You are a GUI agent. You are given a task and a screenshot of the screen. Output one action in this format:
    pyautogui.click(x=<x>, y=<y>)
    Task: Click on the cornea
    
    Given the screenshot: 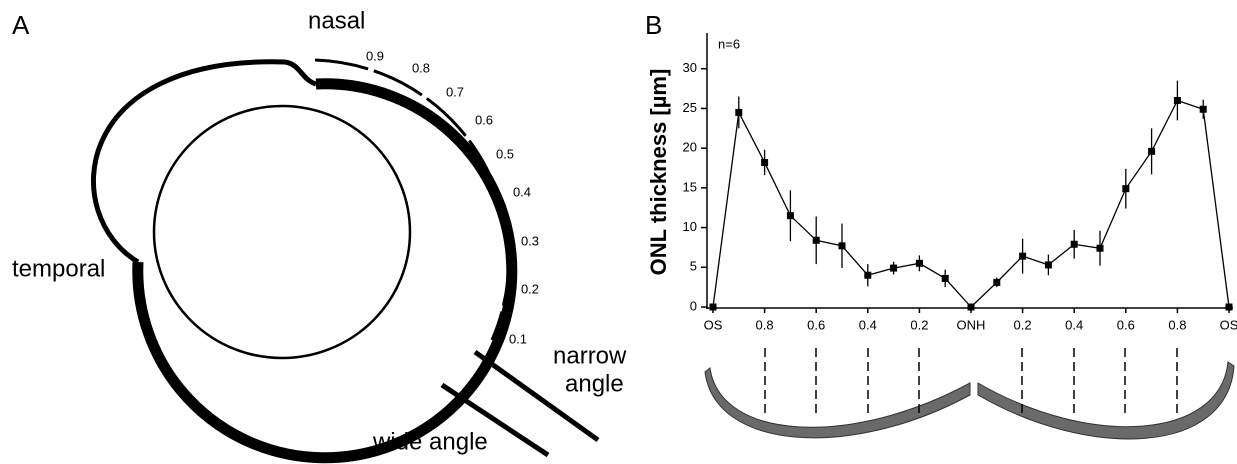 What is the action you would take?
    pyautogui.click(x=203, y=162)
    